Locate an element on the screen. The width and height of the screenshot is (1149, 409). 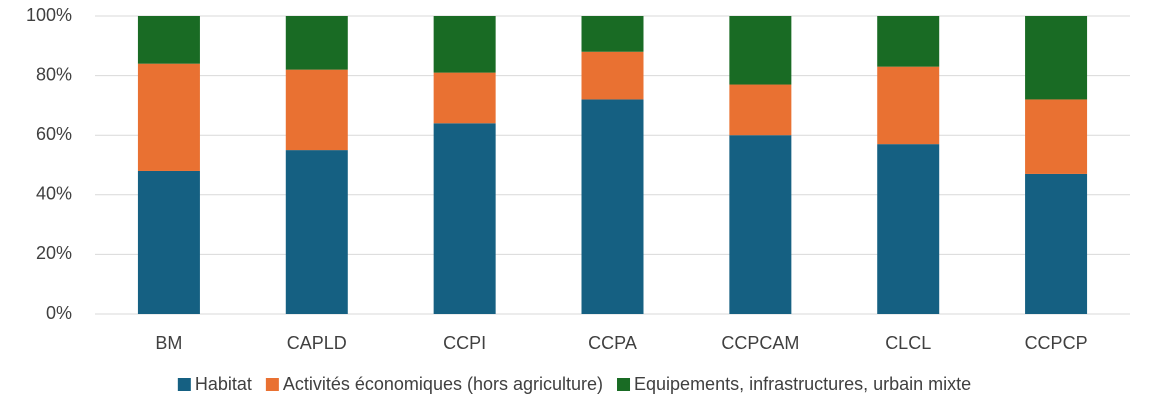
y-tick-label: 40% is located at coordinates (54, 194).